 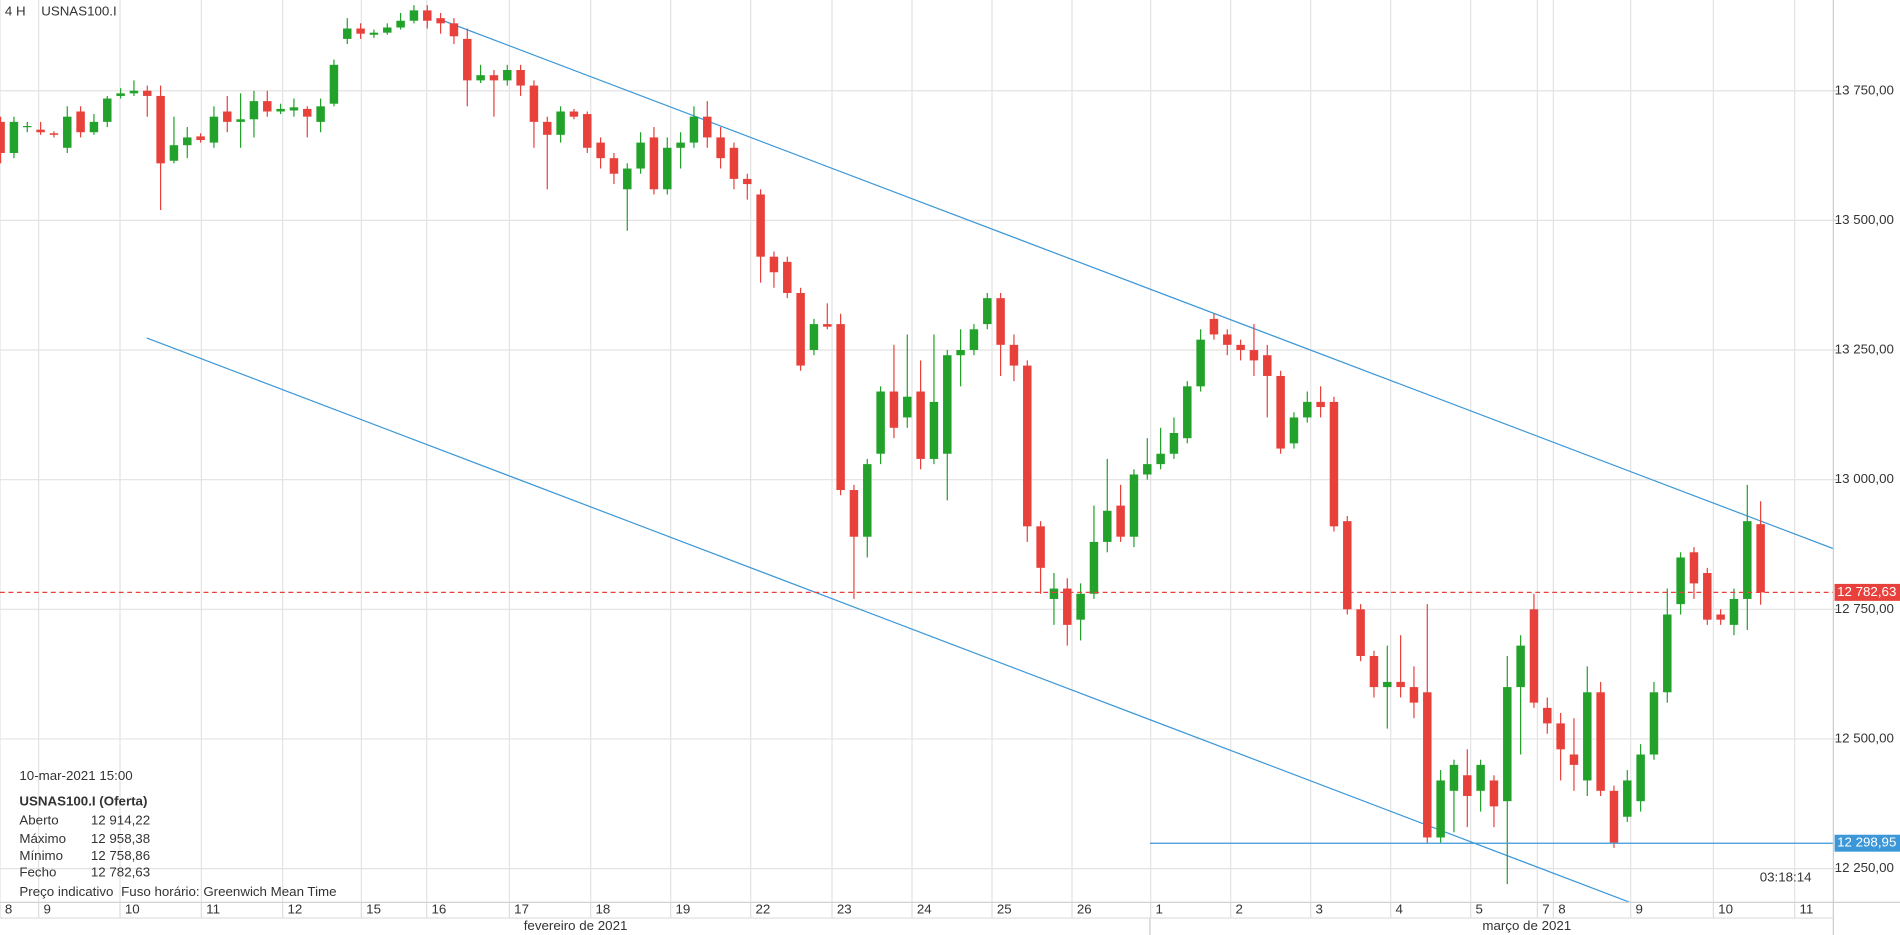 What do you see at coordinates (120, 855) in the screenshot?
I see `info-value: 12 758,86` at bounding box center [120, 855].